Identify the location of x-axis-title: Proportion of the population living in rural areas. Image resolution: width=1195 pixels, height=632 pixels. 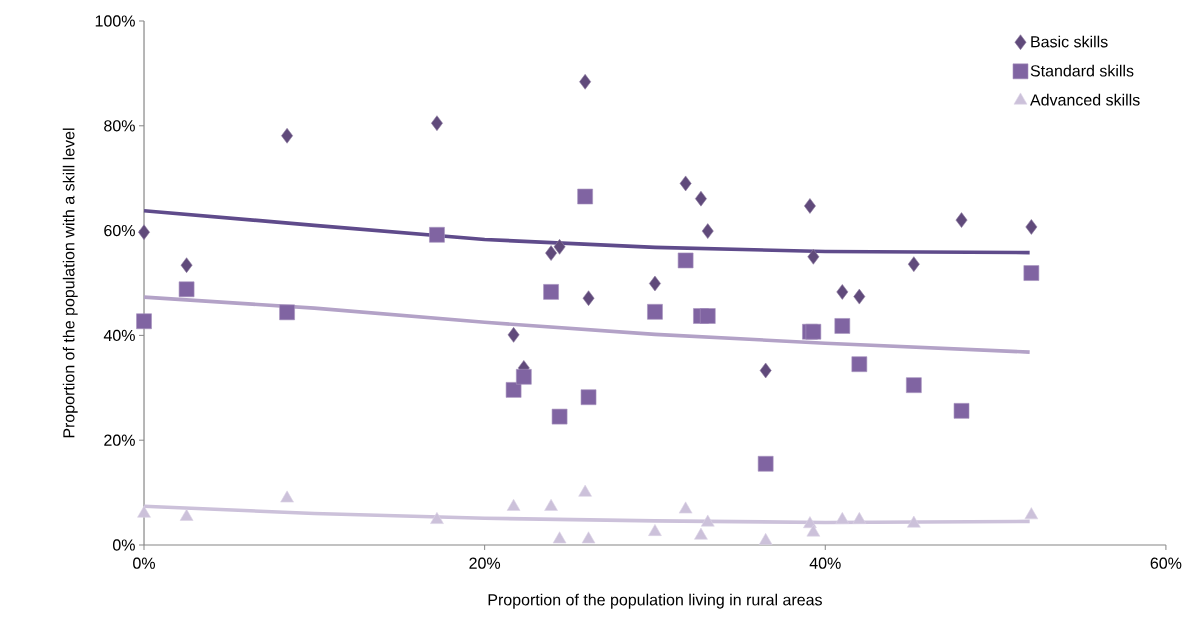
(655, 601).